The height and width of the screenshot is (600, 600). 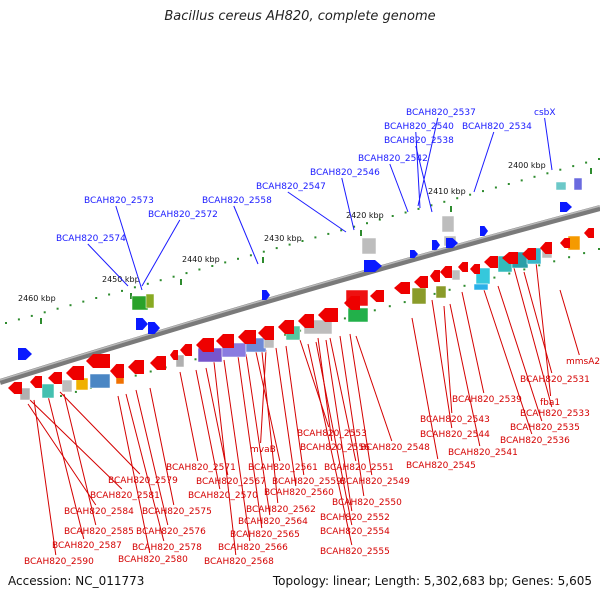 I want to click on page-title: Bacillus cereus AH820, complete genome, so click(x=300, y=16).